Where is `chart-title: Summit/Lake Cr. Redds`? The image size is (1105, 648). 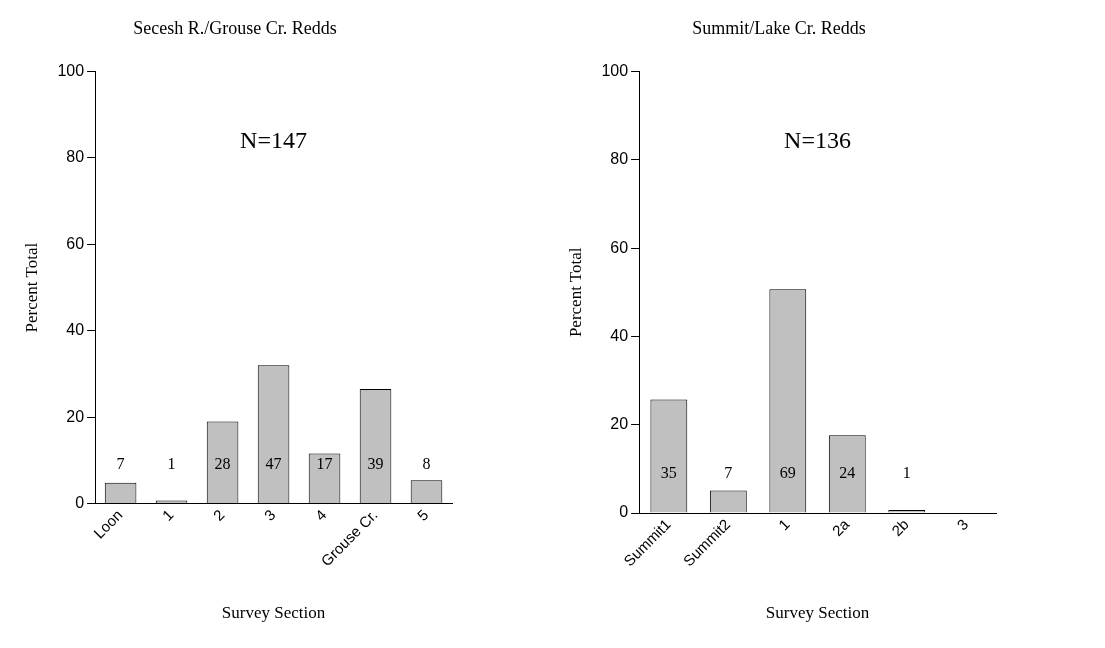
chart-title: Summit/Lake Cr. Redds is located at coordinates (779, 27).